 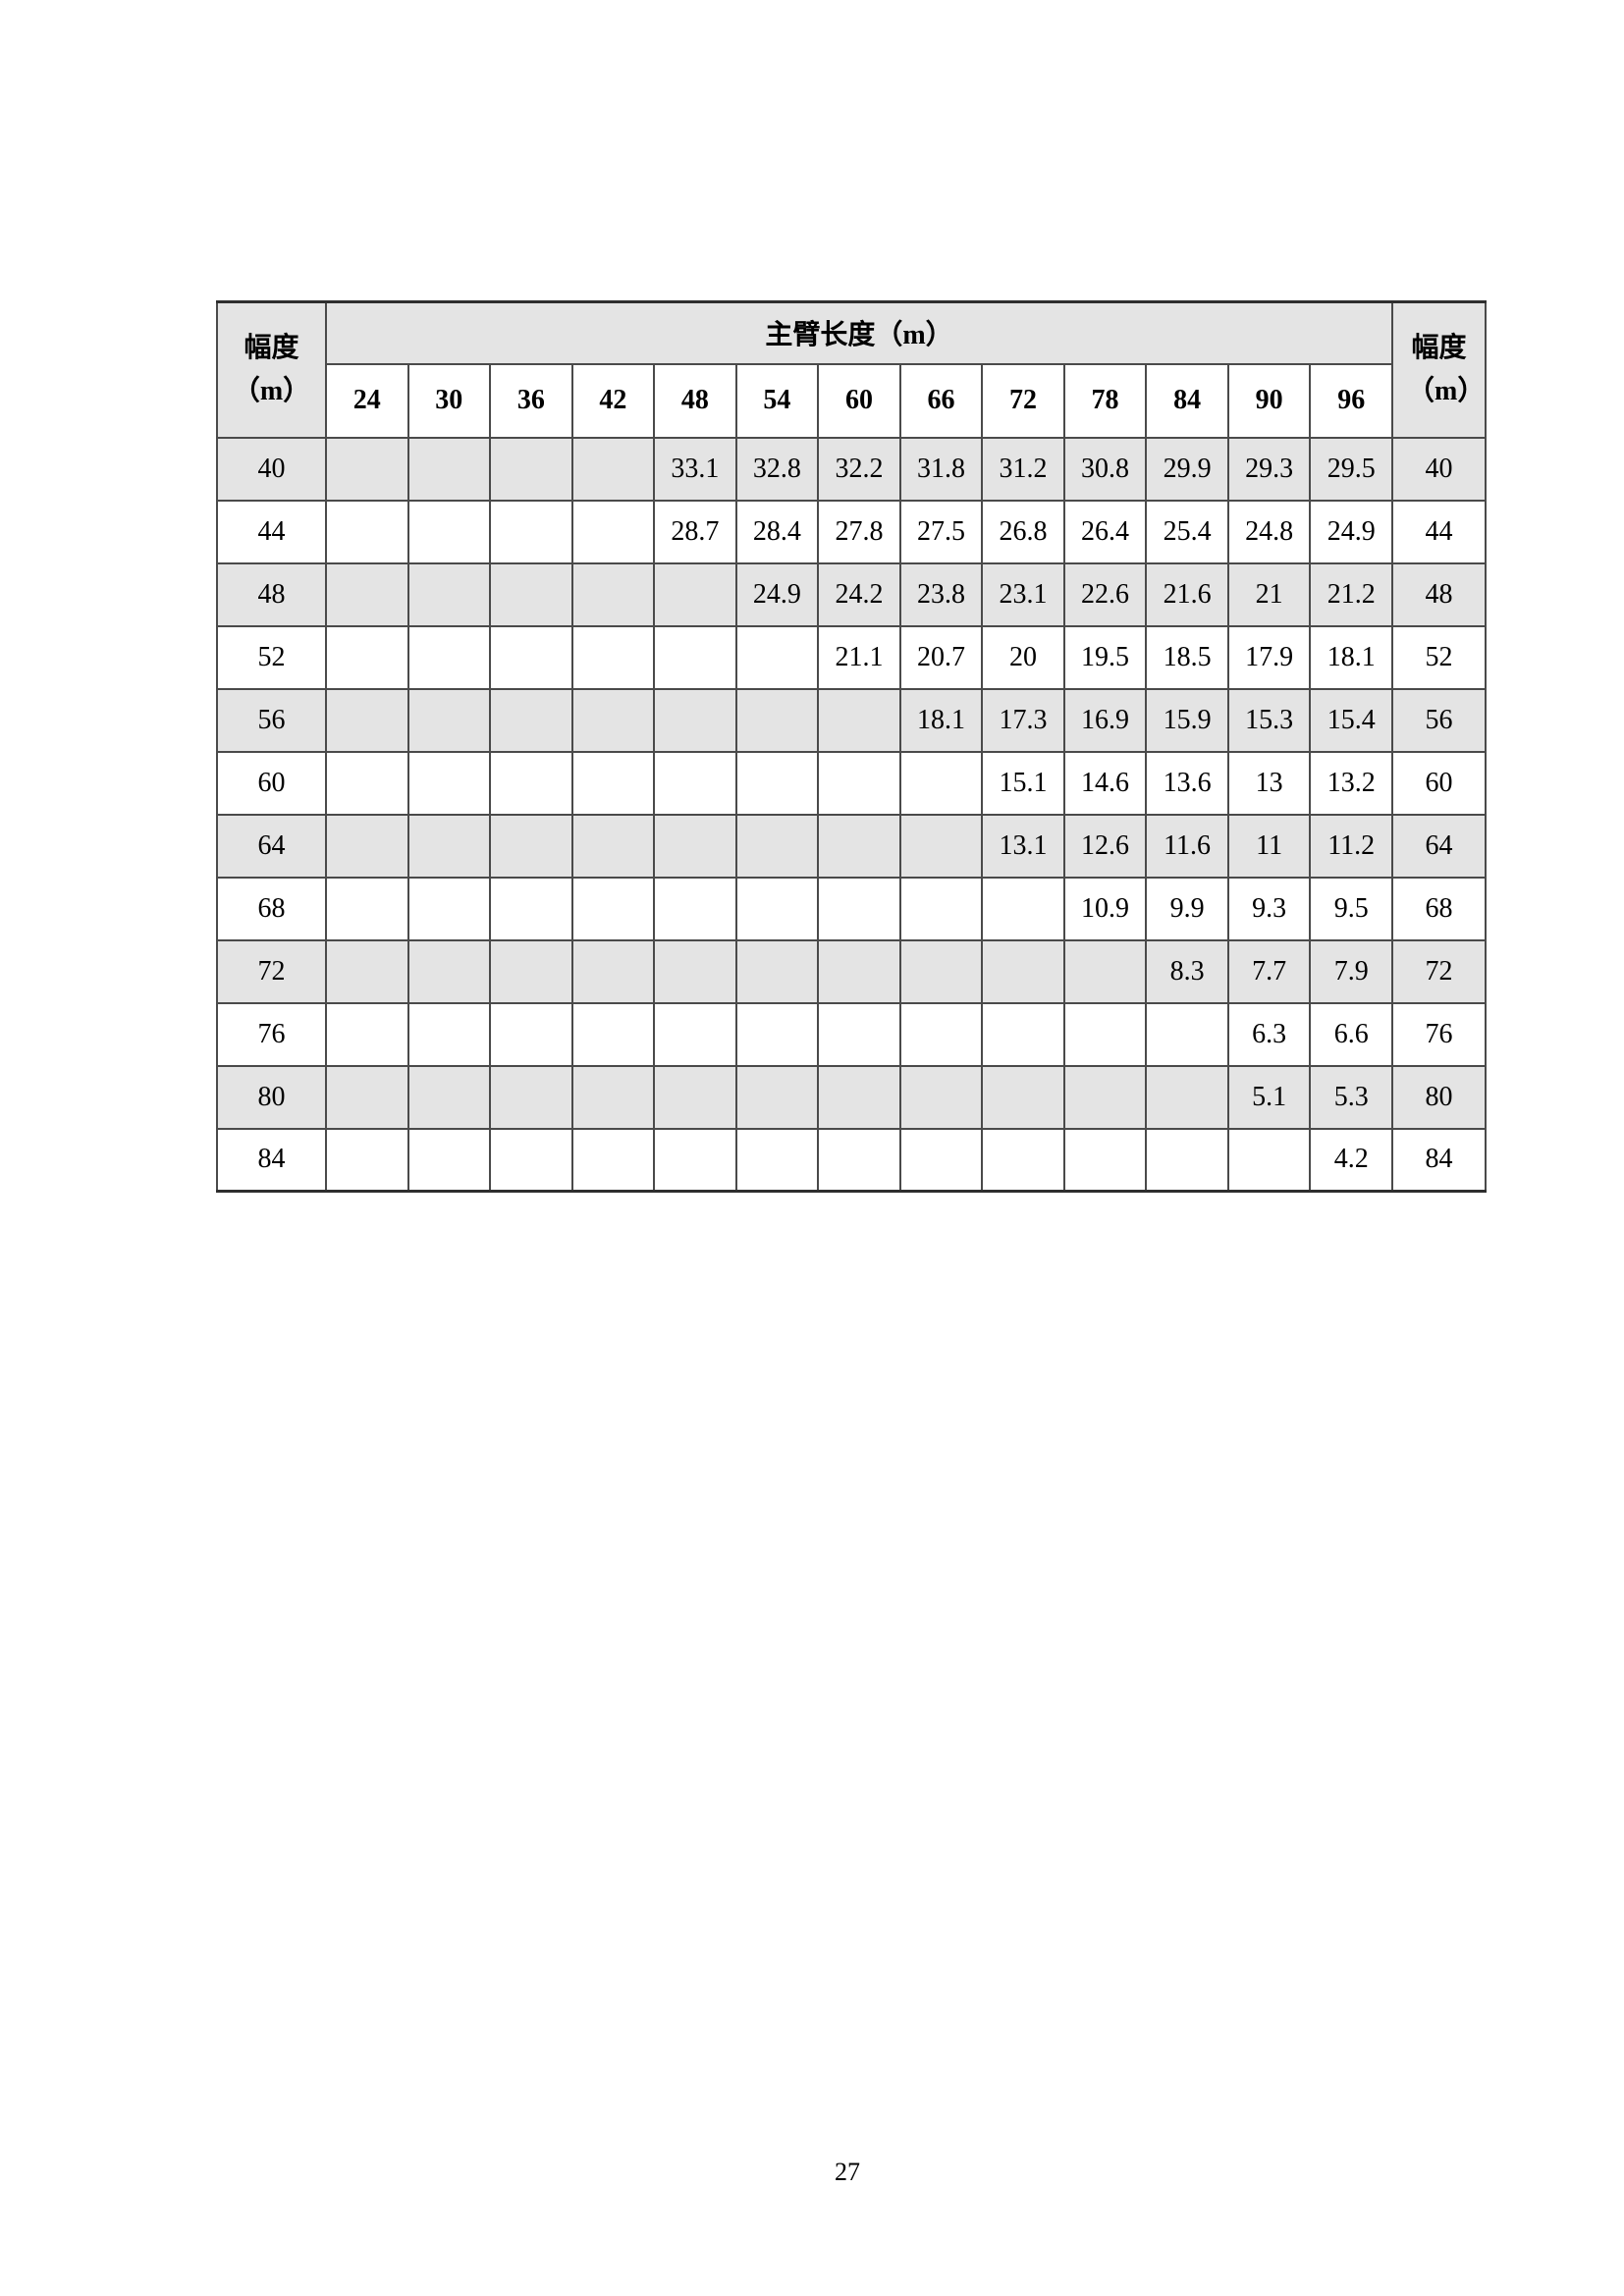 What do you see at coordinates (1439, 971) in the screenshot?
I see `radius-cell-right: 72` at bounding box center [1439, 971].